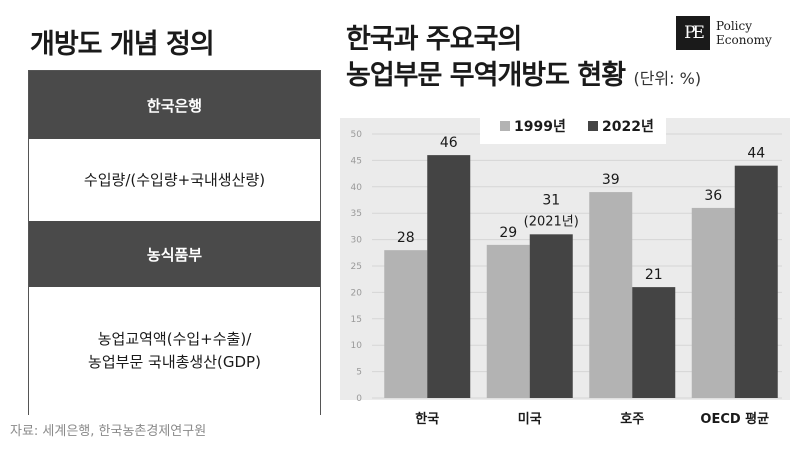 Image resolution: width=800 pixels, height=450 pixels. What do you see at coordinates (359, 399) in the screenshot?
I see `y-tick-label: 0` at bounding box center [359, 399].